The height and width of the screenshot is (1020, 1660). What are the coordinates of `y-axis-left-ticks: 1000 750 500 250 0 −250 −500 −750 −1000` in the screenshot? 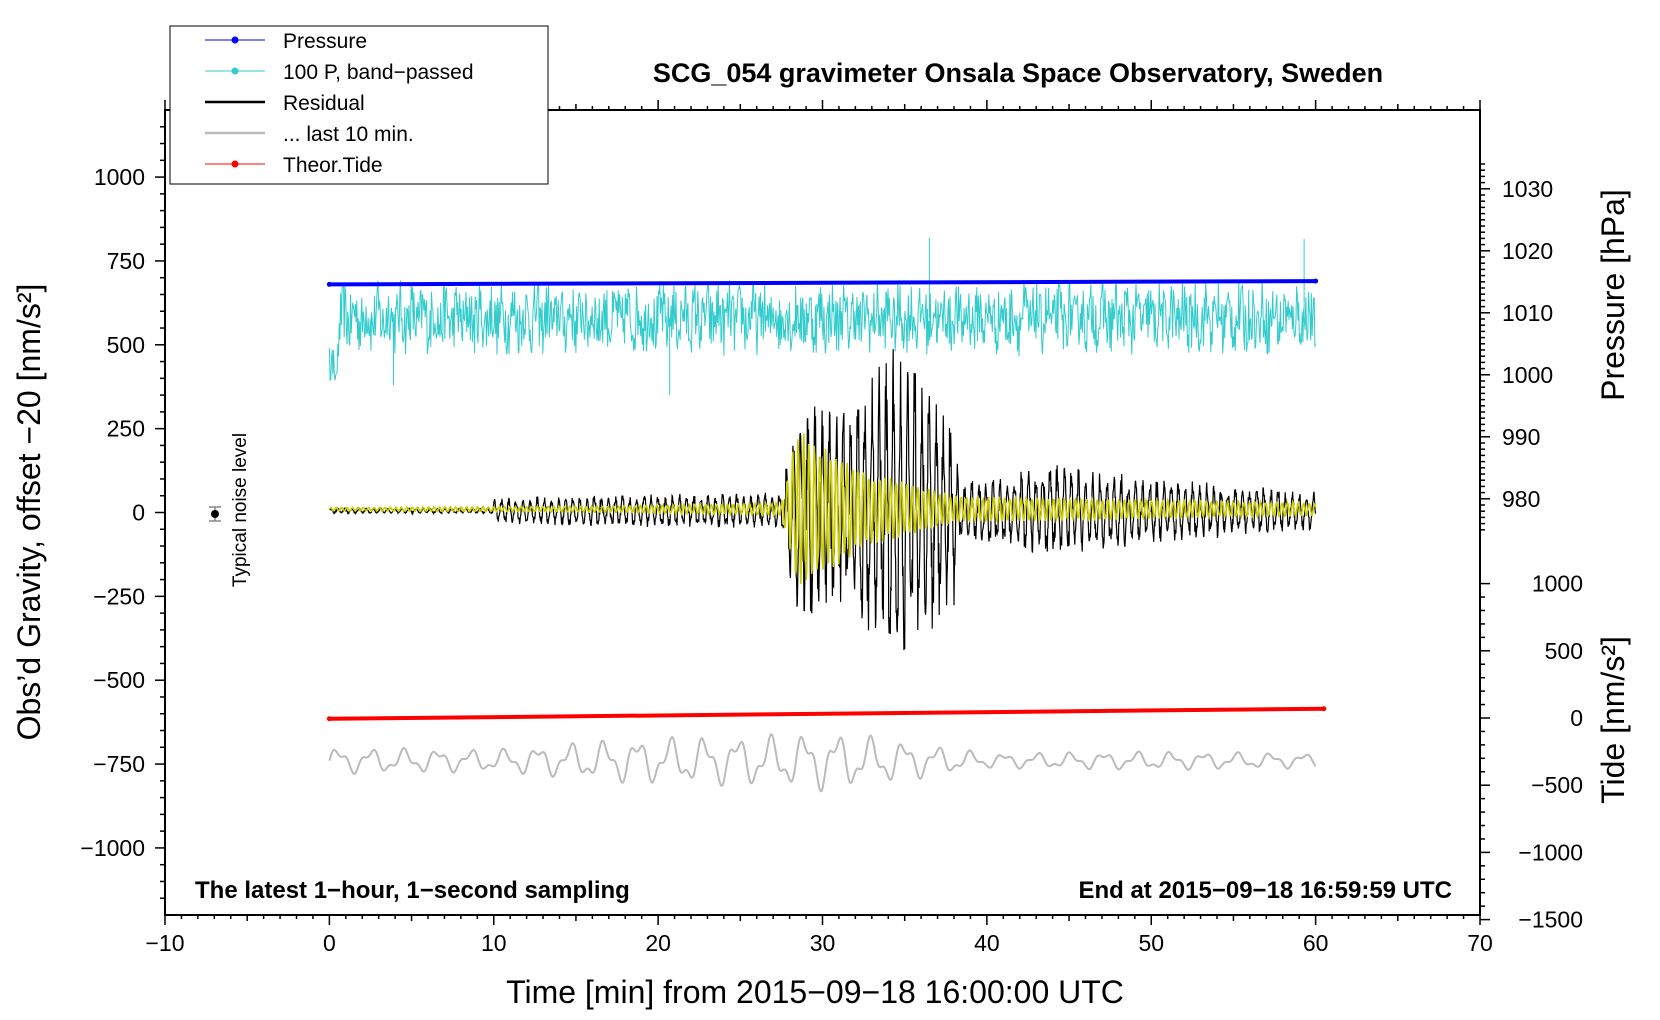 It's located at (122, 512).